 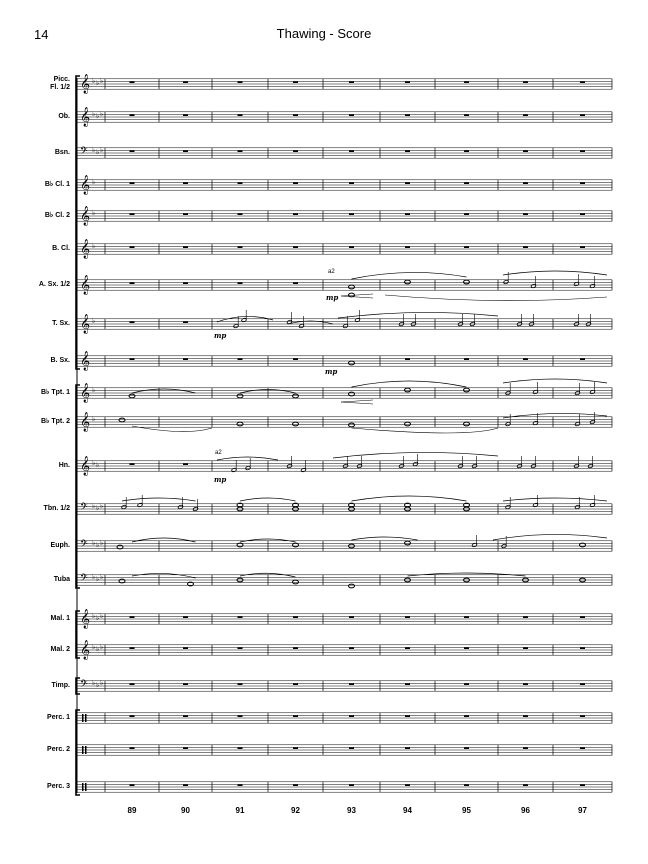 What do you see at coordinates (525, 810) in the screenshot?
I see `measure-number: 96` at bounding box center [525, 810].